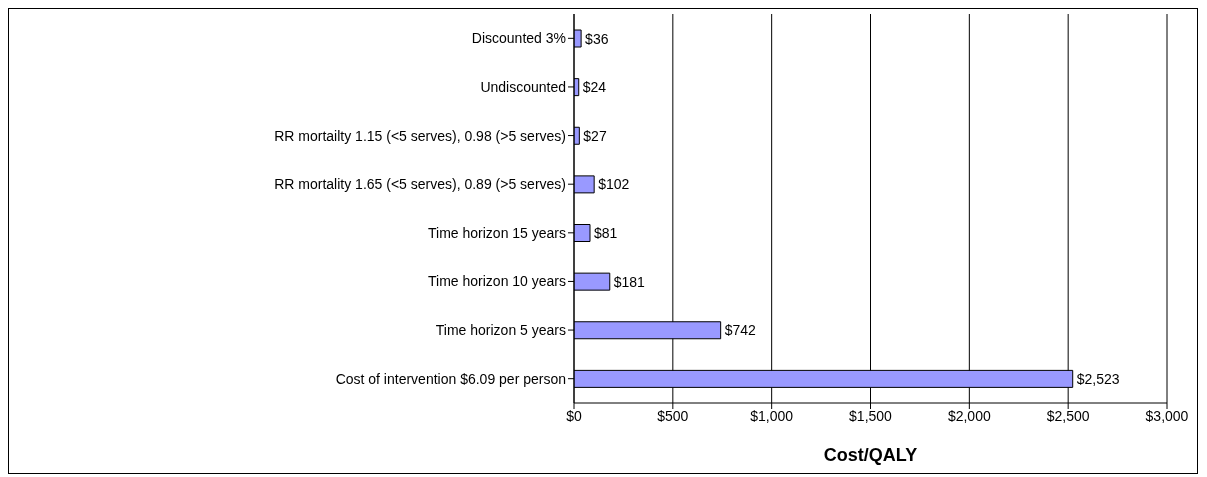  Describe the element at coordinates (629, 281) in the screenshot. I see `data-label: $181` at that location.